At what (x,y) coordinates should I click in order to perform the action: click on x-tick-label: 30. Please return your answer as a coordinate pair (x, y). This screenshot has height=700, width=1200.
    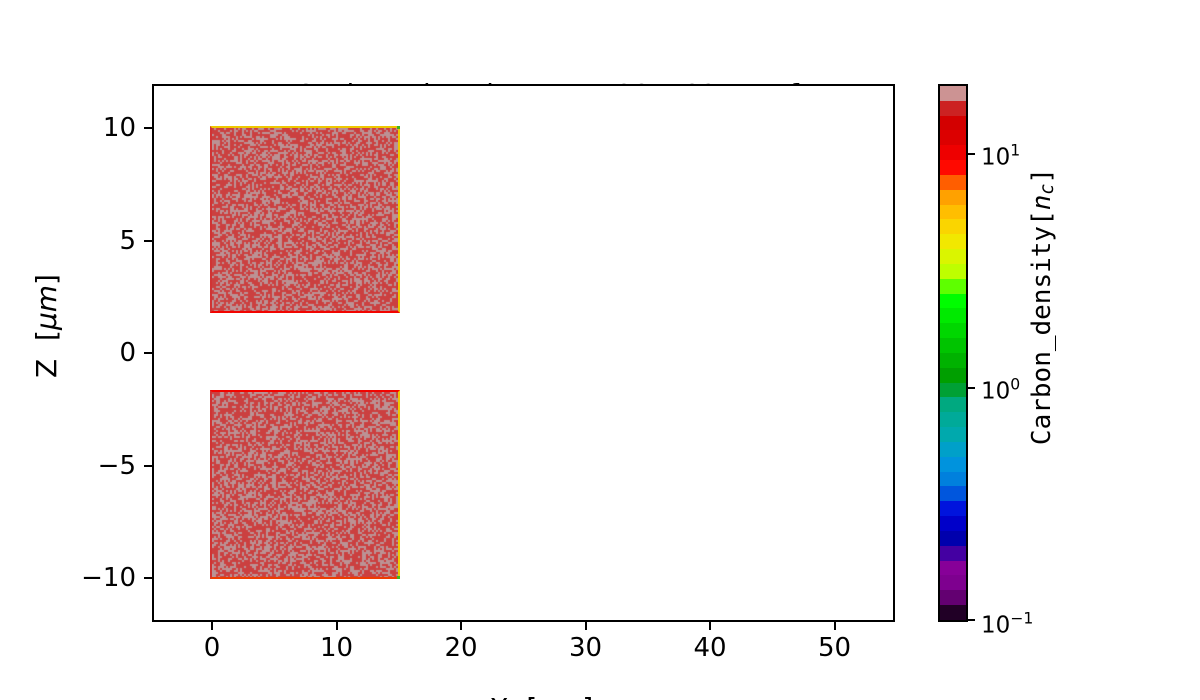
    Looking at the image, I should click on (585, 648).